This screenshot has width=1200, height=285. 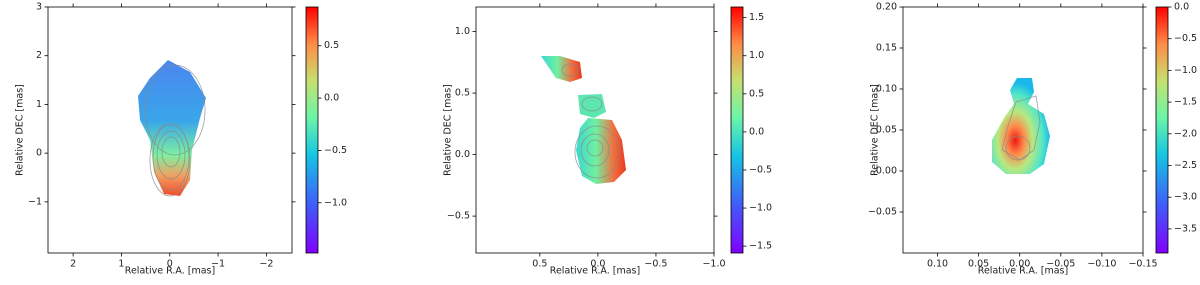 What do you see at coordinates (886, 48) in the screenshot?
I see `y-tick-label: 0.15` at bounding box center [886, 48].